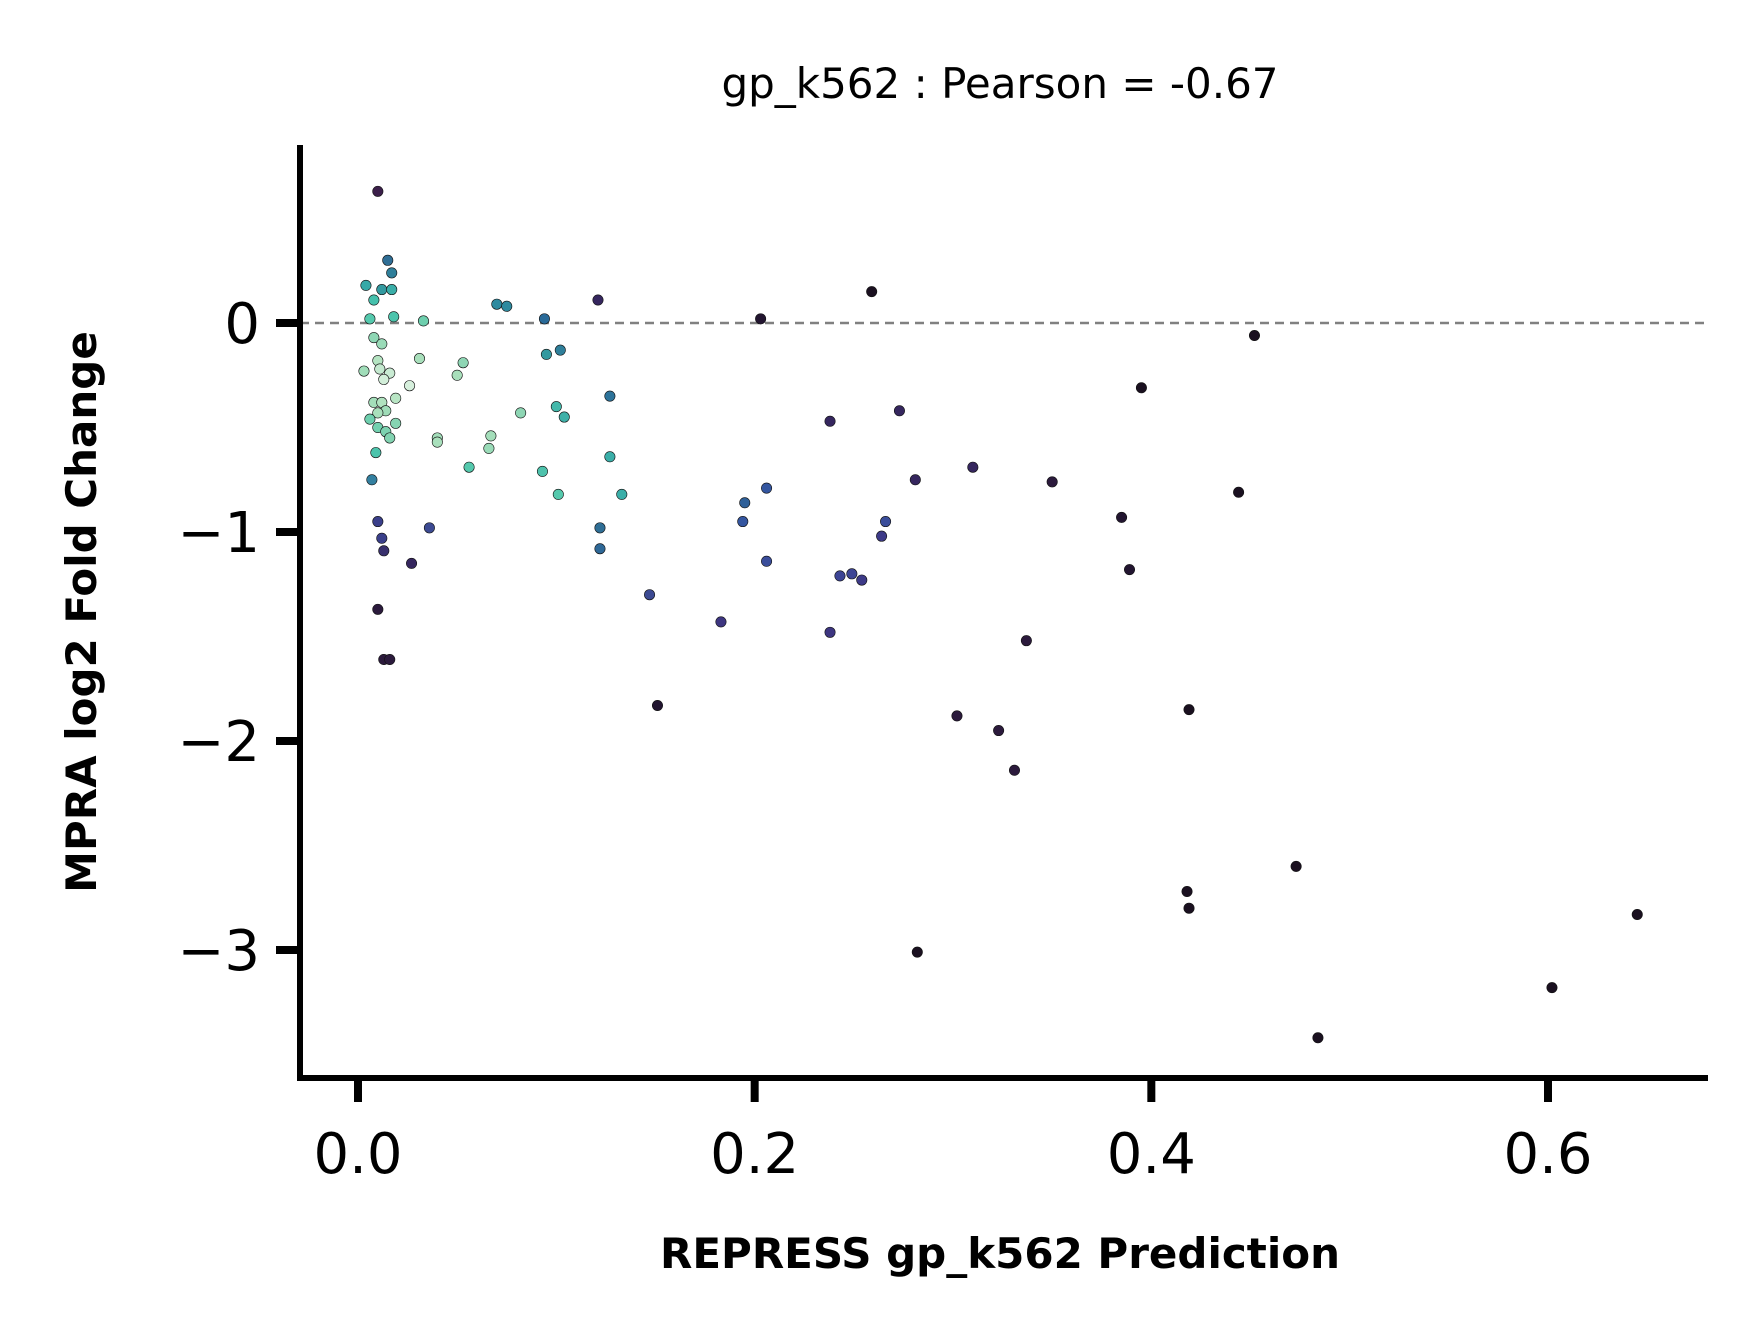 The width and height of the screenshot is (1752, 1337). What do you see at coordinates (81, 612) in the screenshot?
I see `y-axis-label: MPRA log2 Fold Change` at bounding box center [81, 612].